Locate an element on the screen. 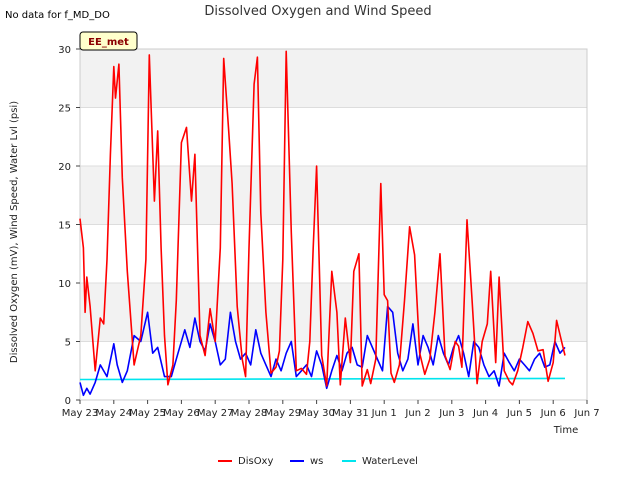  x-tick-label: May 31 is located at coordinates (350, 413).